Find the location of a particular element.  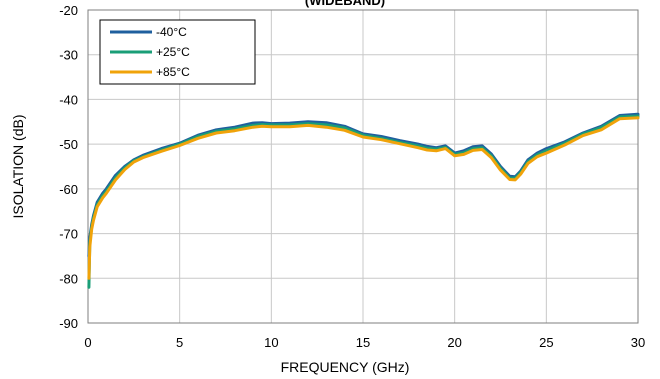

y-axis-ticks: -90 -80 -70 -60 -50 -40 -30 -20 is located at coordinates (68, 167).